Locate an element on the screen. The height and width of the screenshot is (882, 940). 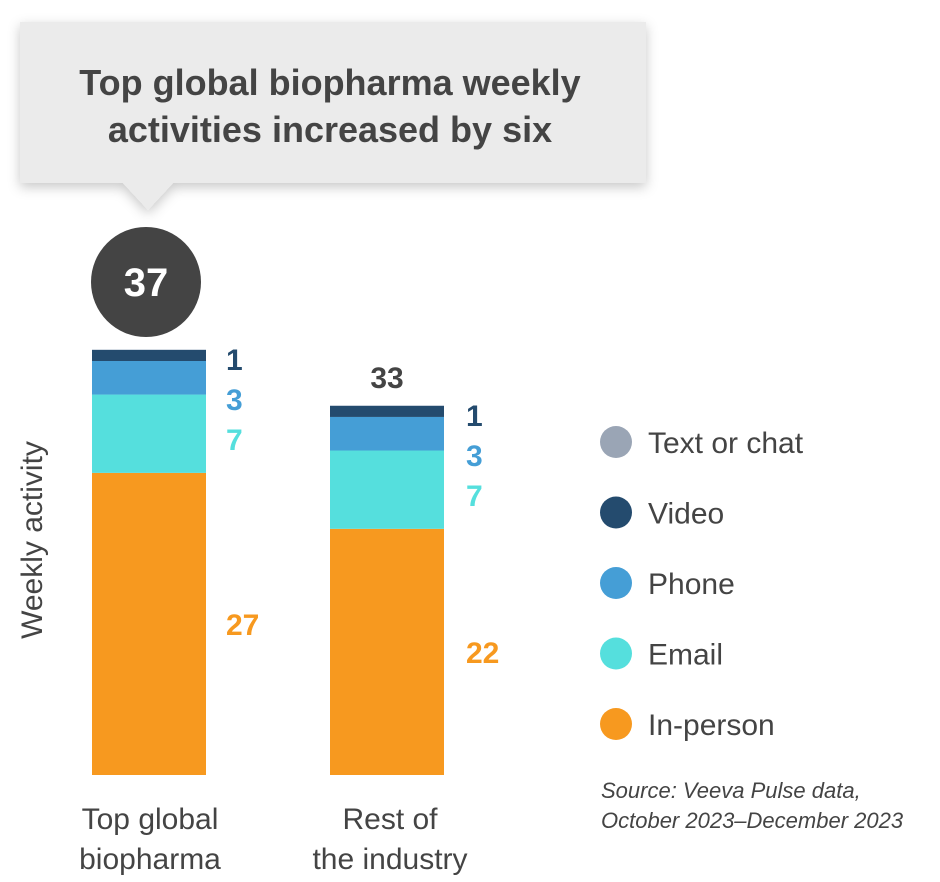
legend-marker-video is located at coordinates (616, 512).